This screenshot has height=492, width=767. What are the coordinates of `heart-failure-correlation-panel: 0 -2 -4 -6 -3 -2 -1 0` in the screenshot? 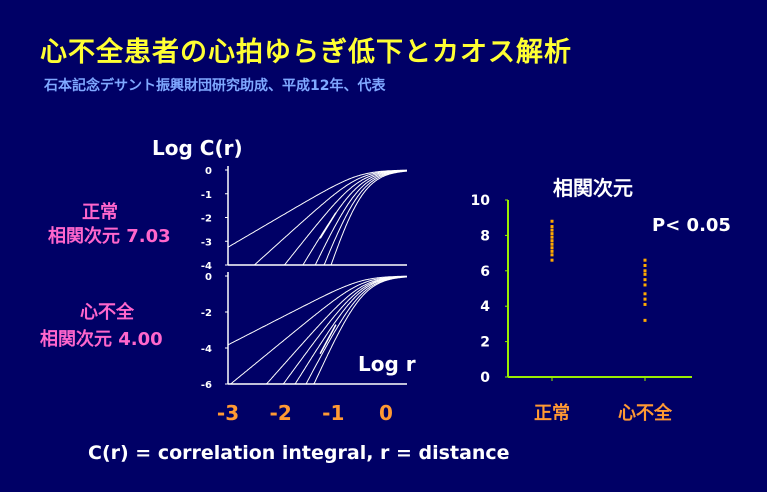 It's located at (304, 348).